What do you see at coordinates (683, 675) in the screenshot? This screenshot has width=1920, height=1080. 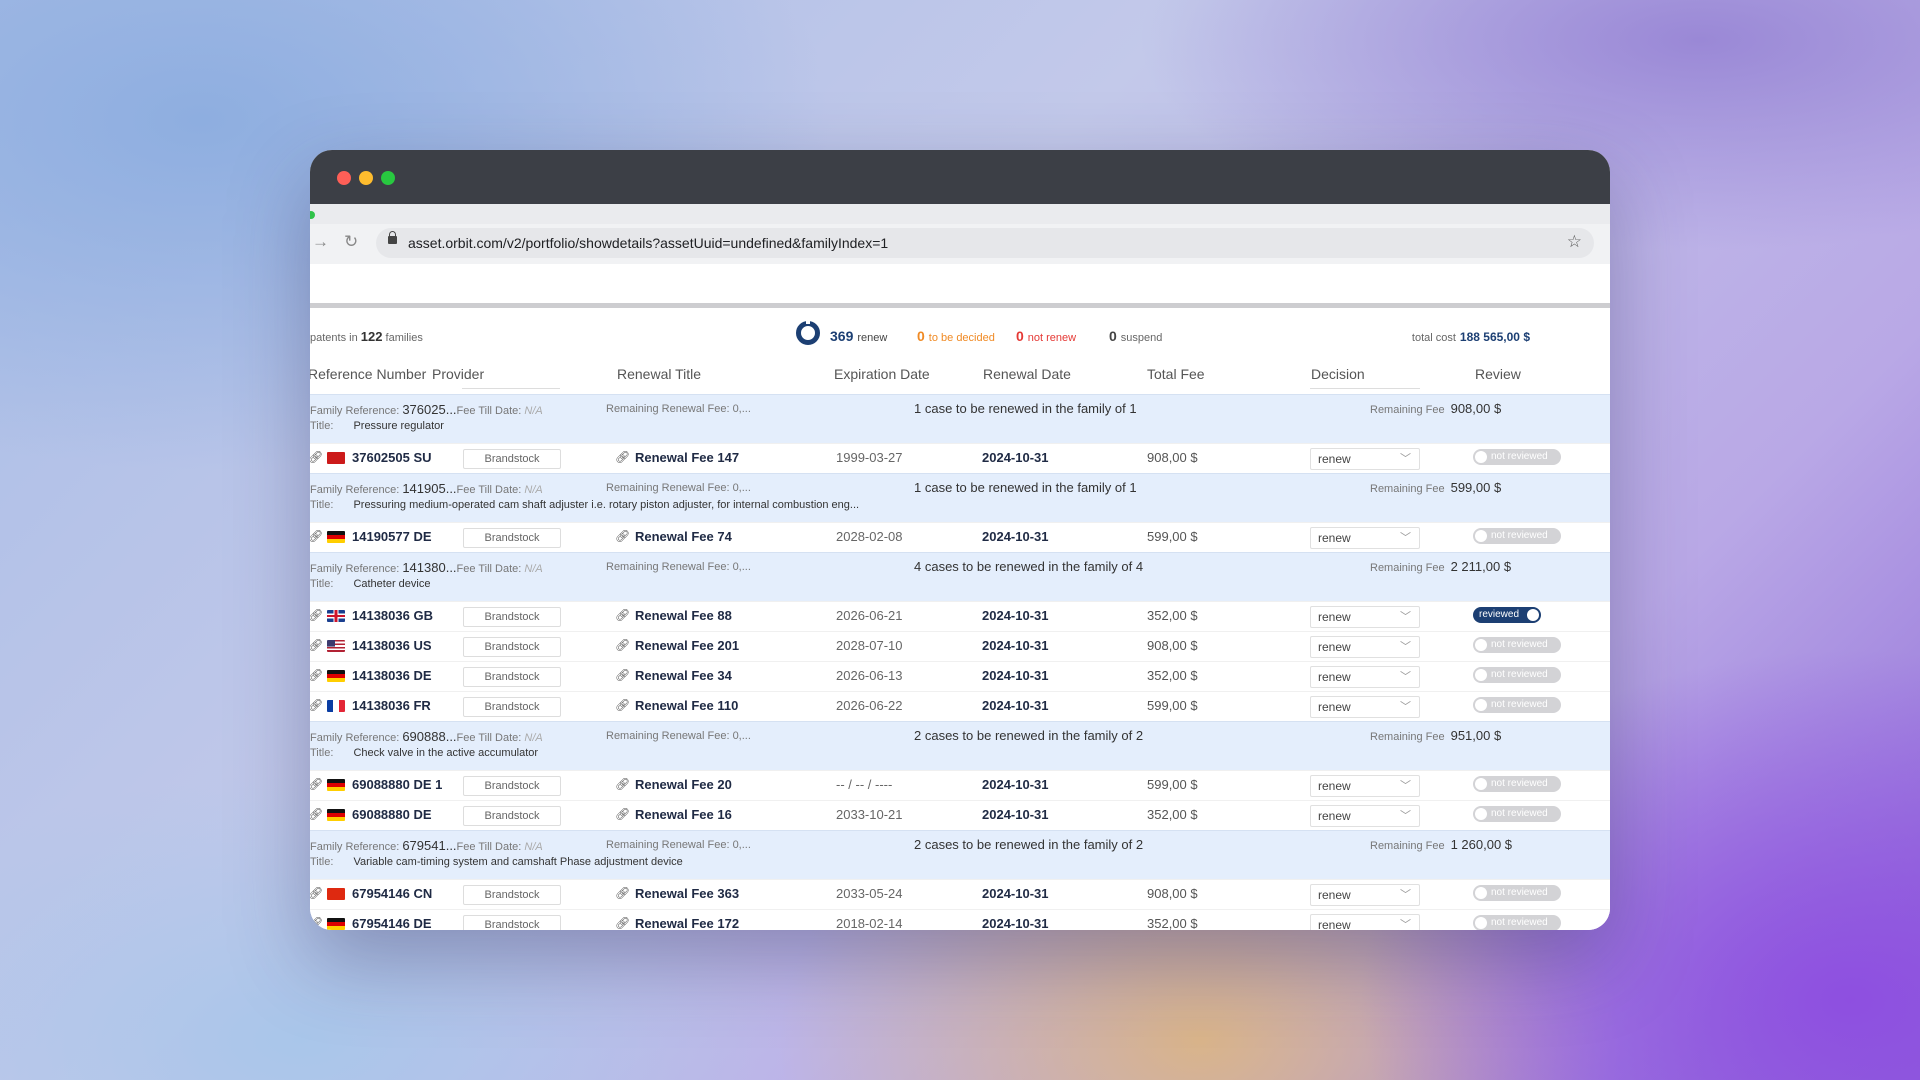 I see `renewal-title: Renewal Fee 34` at bounding box center [683, 675].